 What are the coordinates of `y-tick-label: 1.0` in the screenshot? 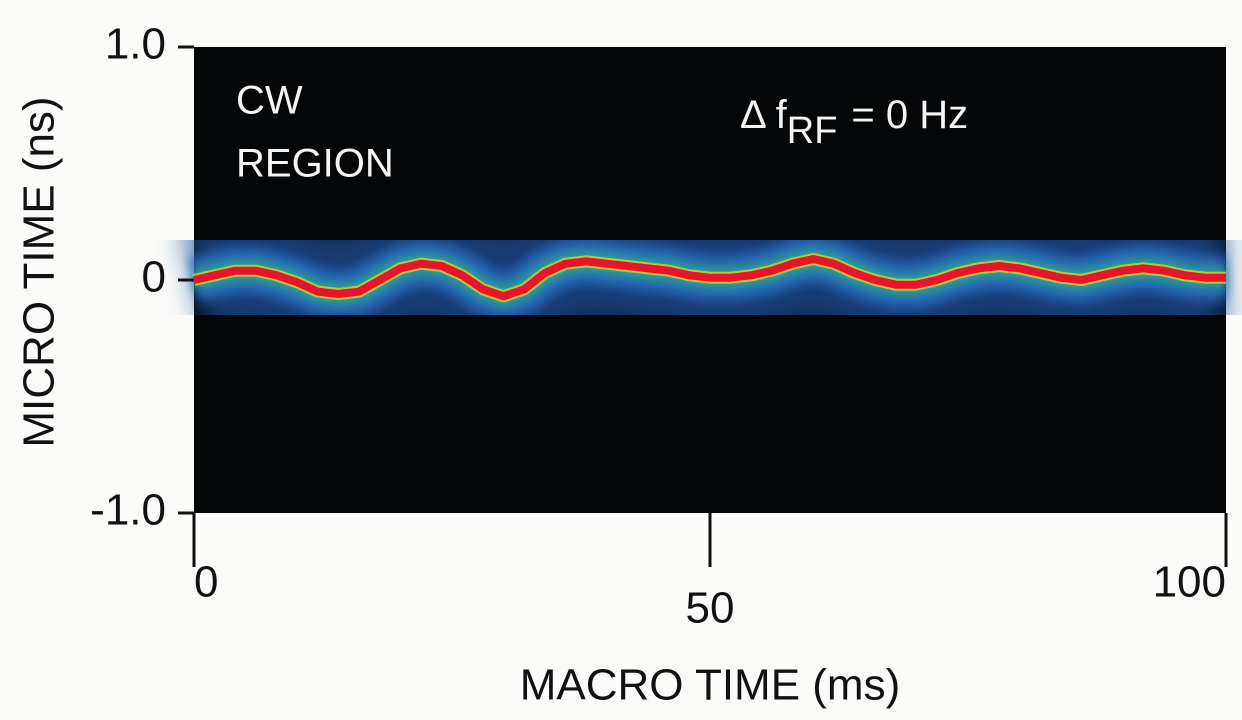 It's located at (135, 44).